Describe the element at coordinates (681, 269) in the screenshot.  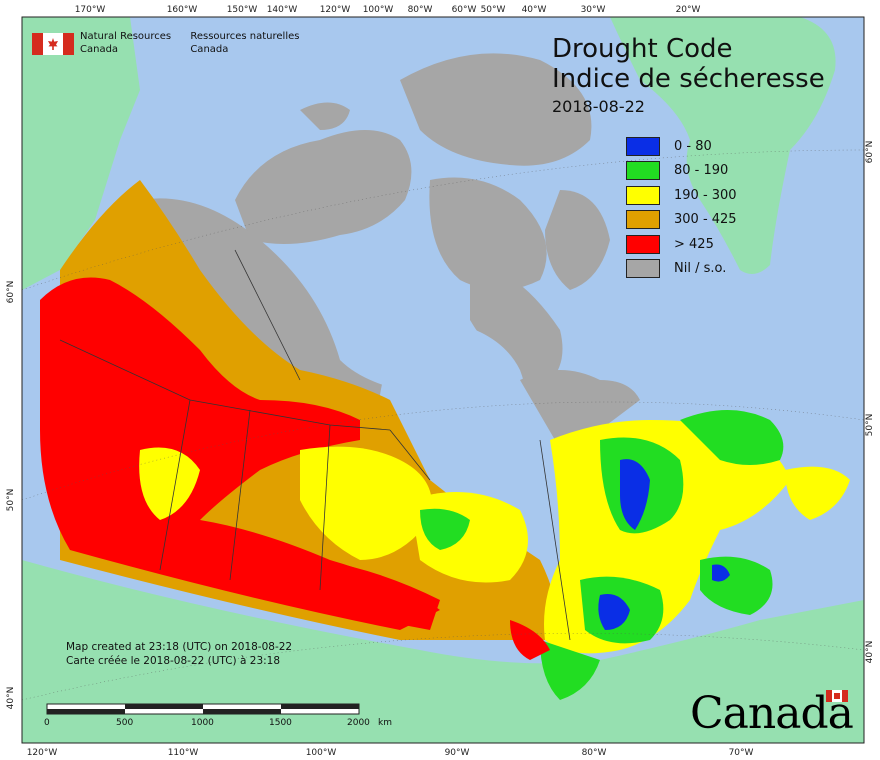
I see `legend-item: Nil / s.o.` at that location.